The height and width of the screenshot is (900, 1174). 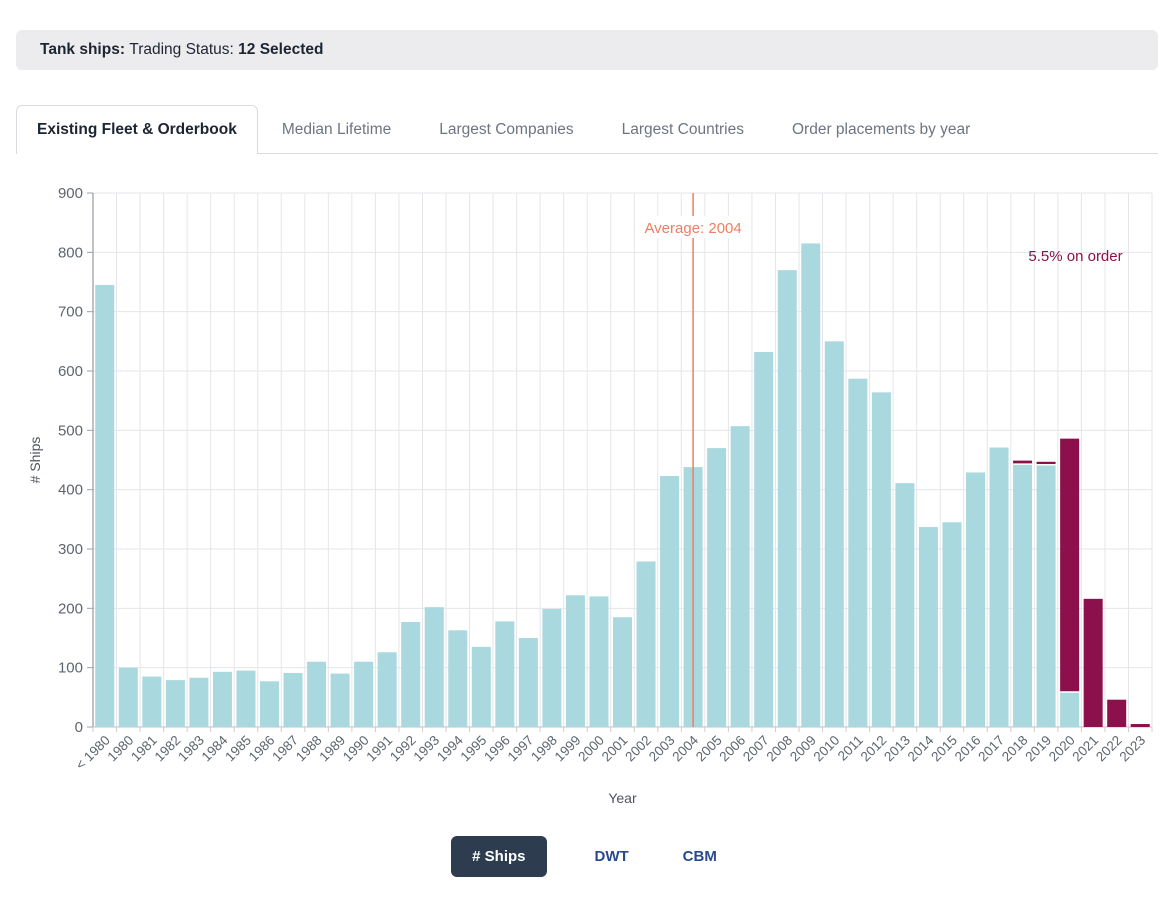 What do you see at coordinates (70, 371) in the screenshot?
I see `y-tick-label: 600` at bounding box center [70, 371].